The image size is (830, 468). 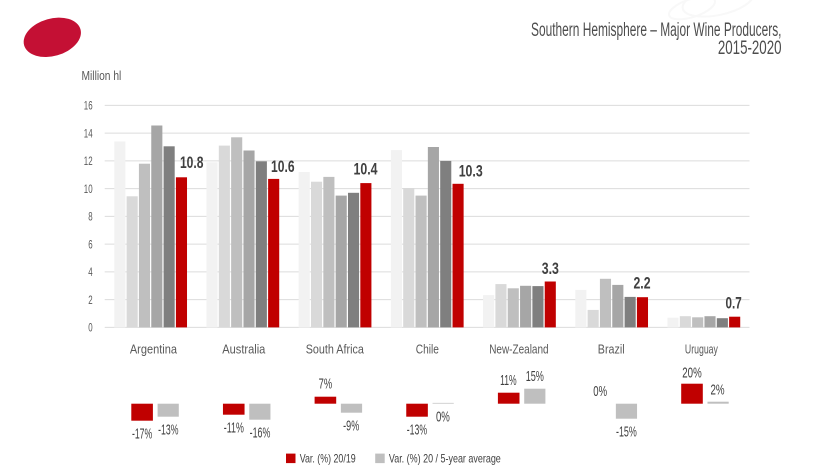 What do you see at coordinates (351, 426) in the screenshot?
I see `svg-text: -9%` at bounding box center [351, 426].